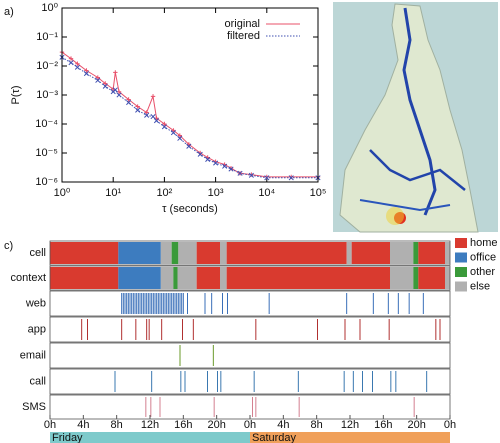 This screenshot has width=500, height=443. I want to click on x-tick-label: 10², so click(164, 193).